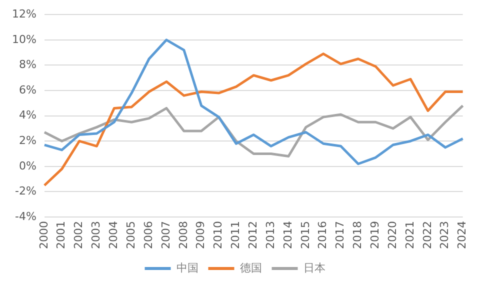  What do you see at coordinates (27, 165) in the screenshot?
I see `y-tick-label: 0%` at bounding box center [27, 165].